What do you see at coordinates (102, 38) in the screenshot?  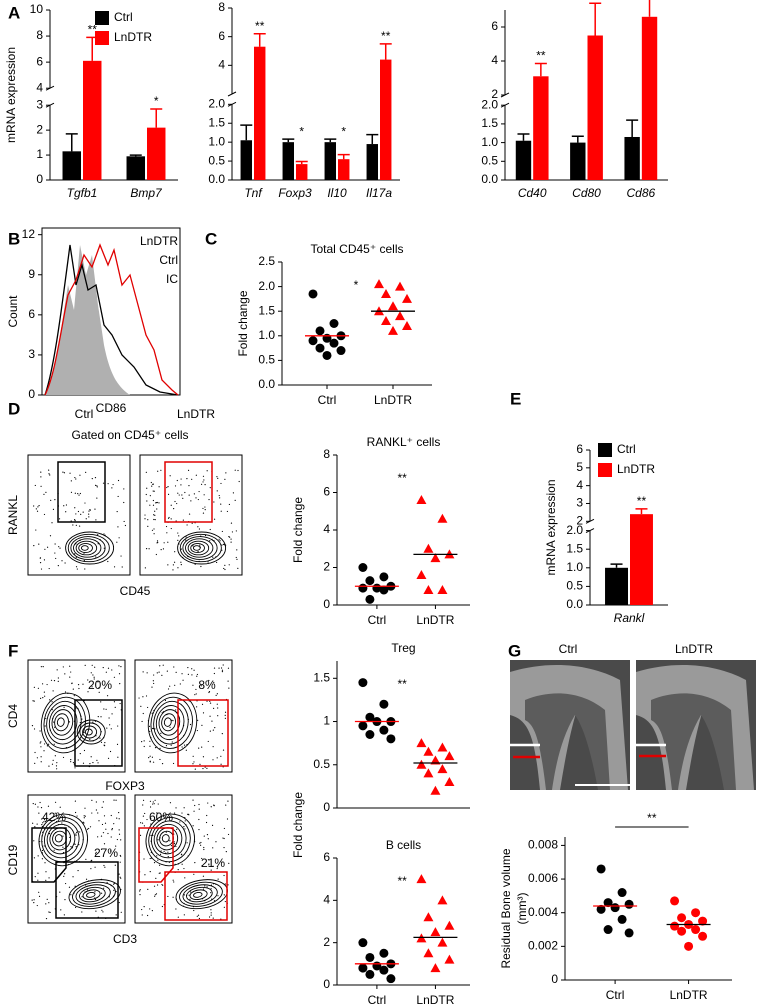 I see `legend-swatch` at bounding box center [102, 38].